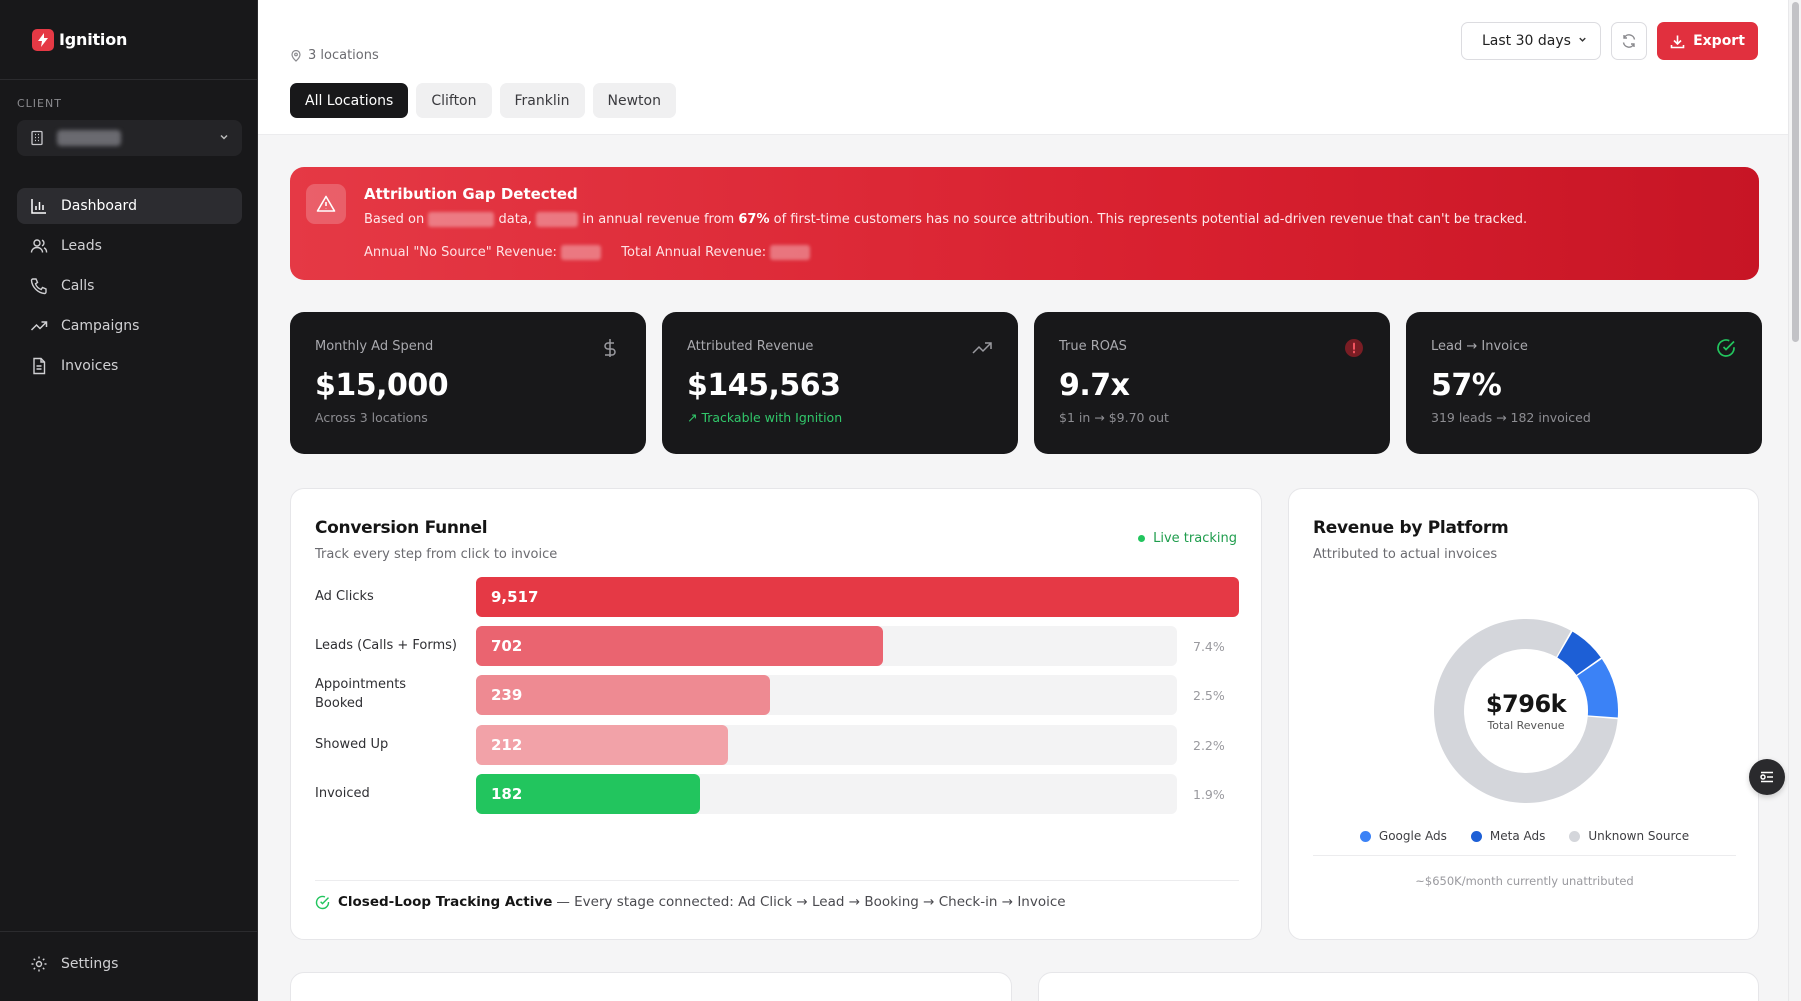  Describe the element at coordinates (1209, 745) in the screenshot. I see `funnel-stage-percent: 2.2%` at that location.